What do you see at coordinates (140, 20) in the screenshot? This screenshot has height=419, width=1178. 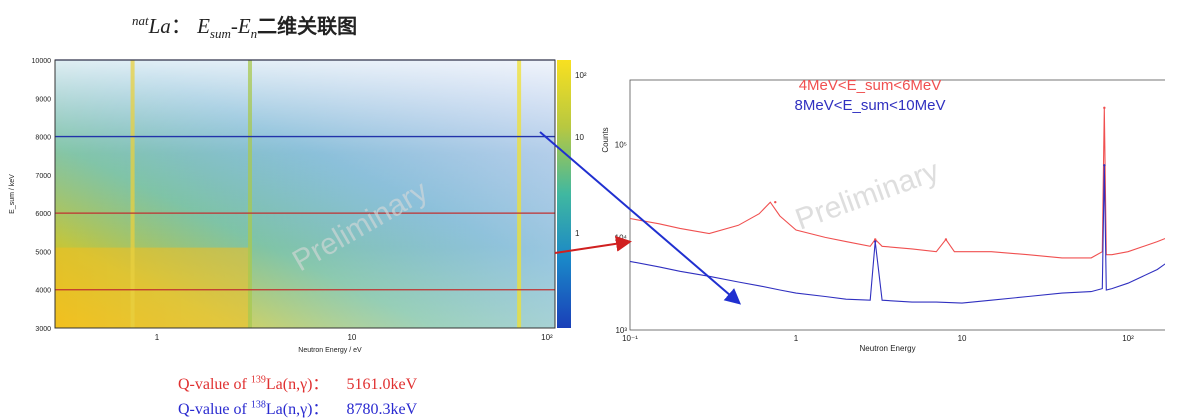 I see `title-superscript: nat` at bounding box center [140, 20].